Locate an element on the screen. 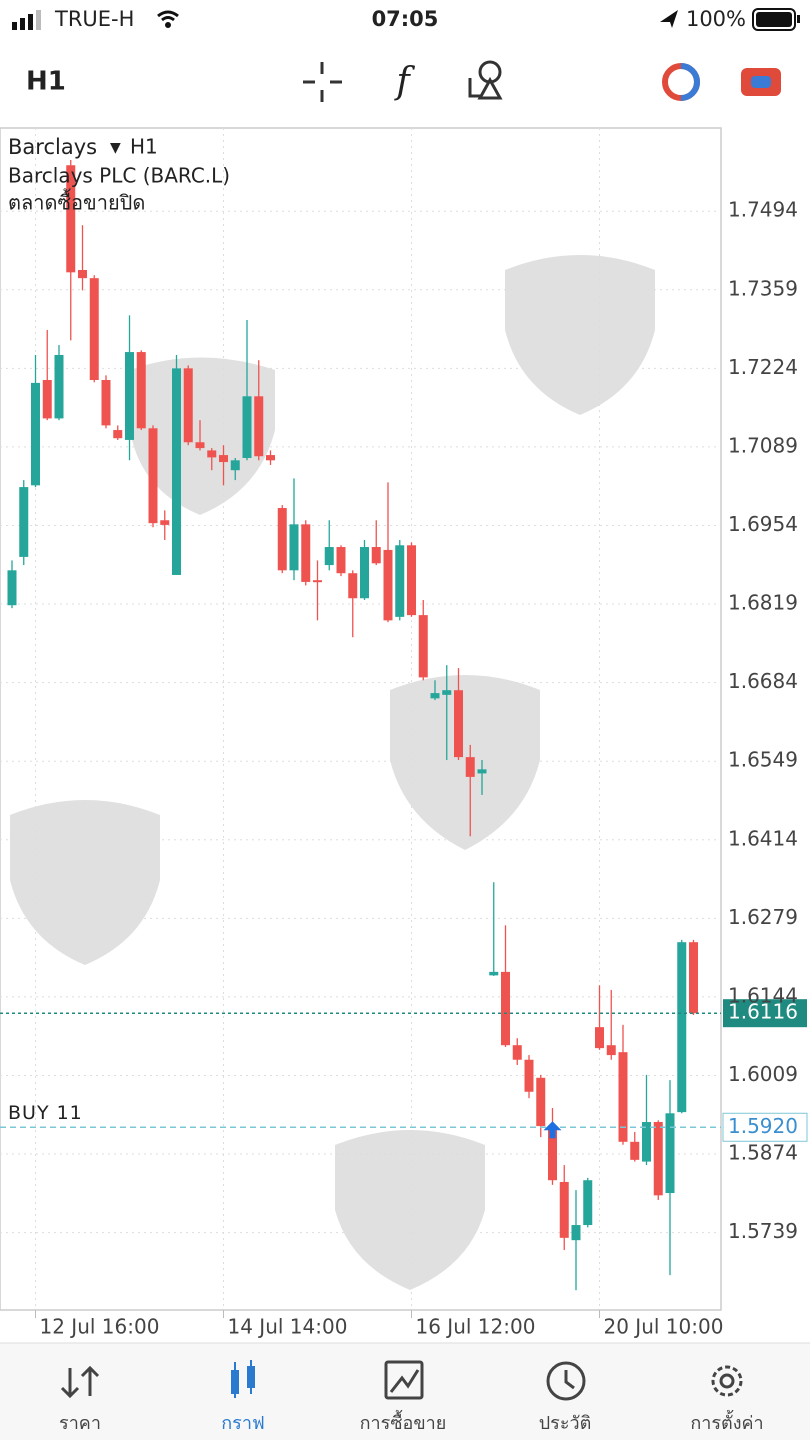  y-tick-label: 1.6009 is located at coordinates (763, 1074).